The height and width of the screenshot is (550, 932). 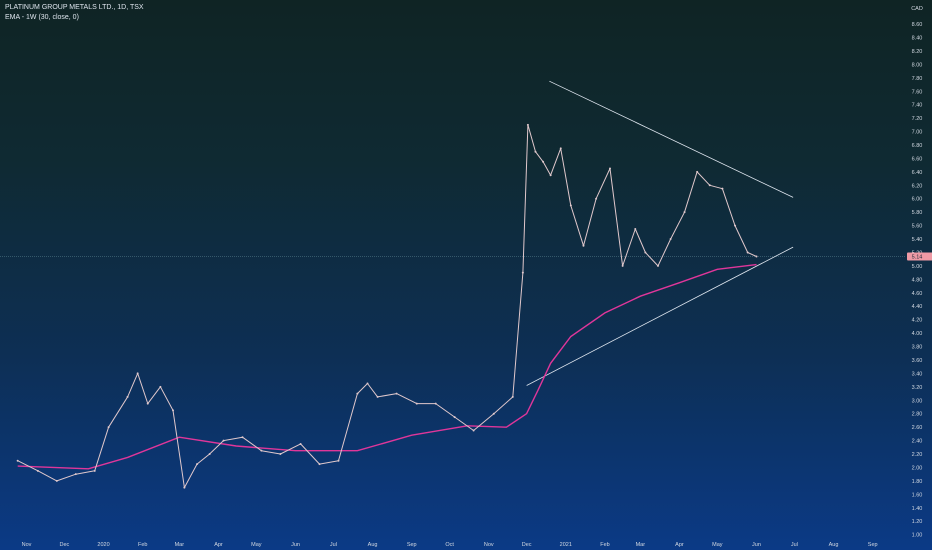 I want to click on y-tick-label: 3.80, so click(x=917, y=348).